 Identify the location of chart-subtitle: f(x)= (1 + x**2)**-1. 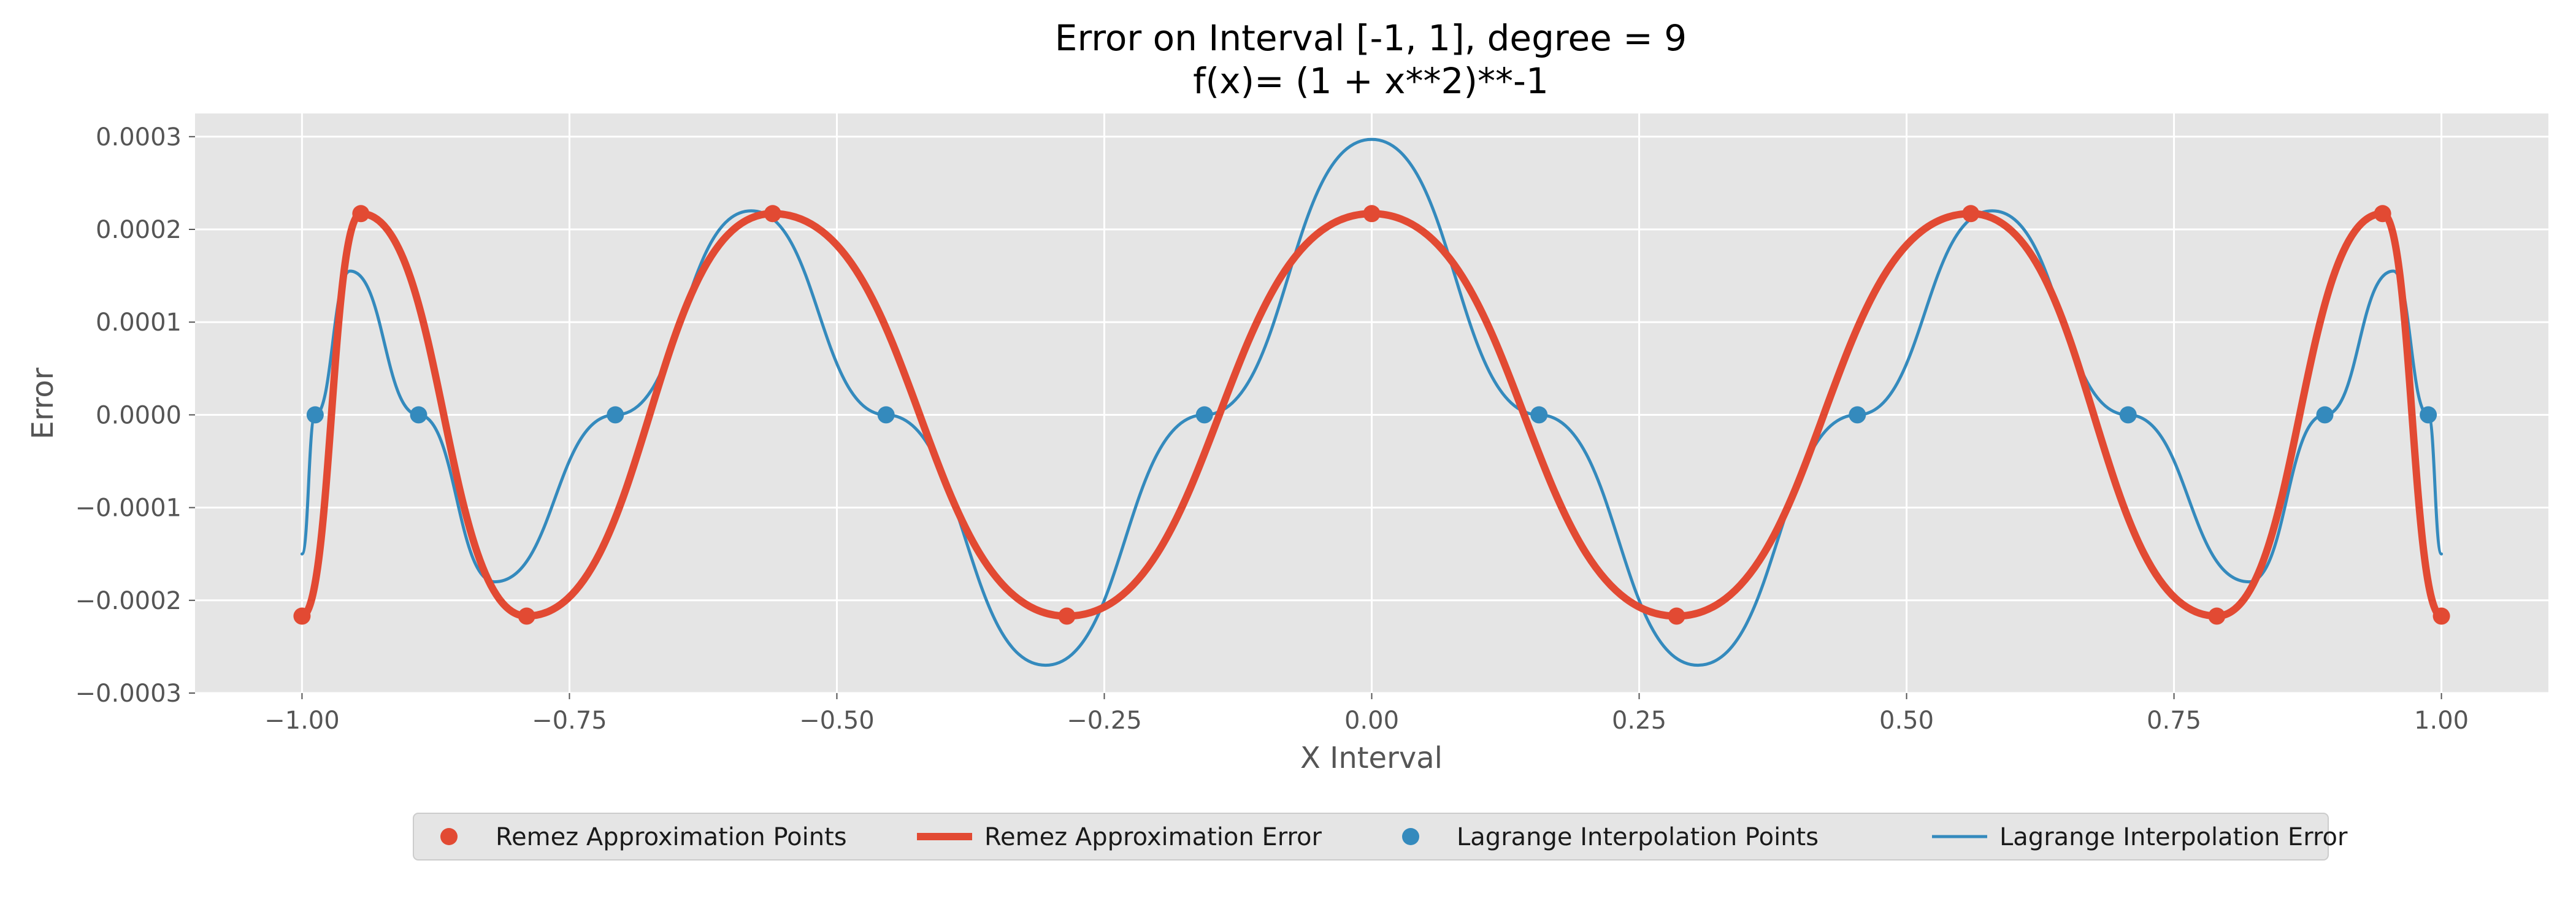
(1371, 81).